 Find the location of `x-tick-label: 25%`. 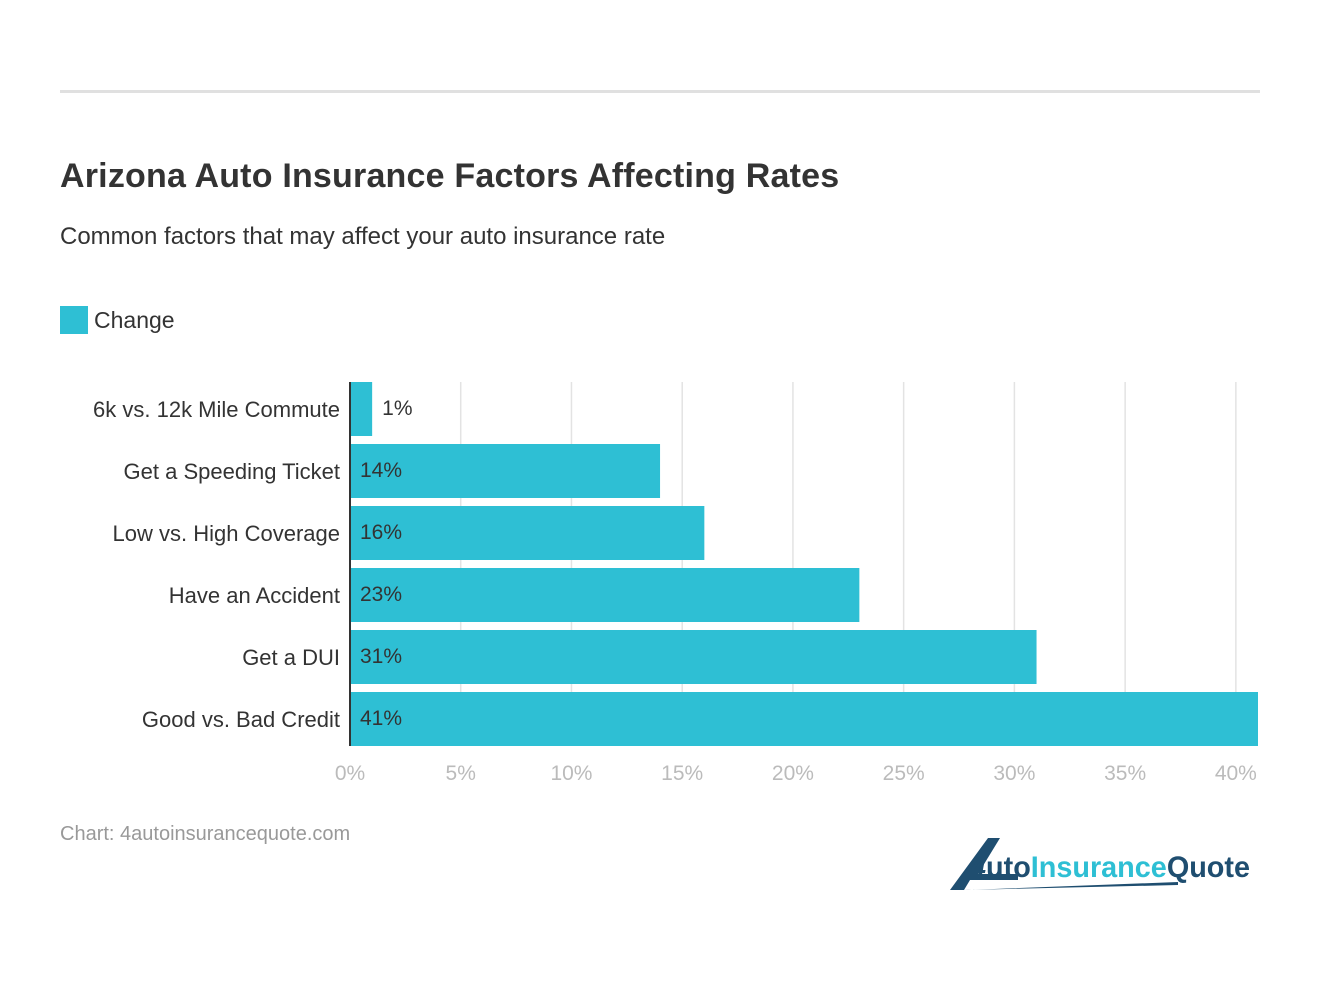

x-tick-label: 25% is located at coordinates (904, 773).